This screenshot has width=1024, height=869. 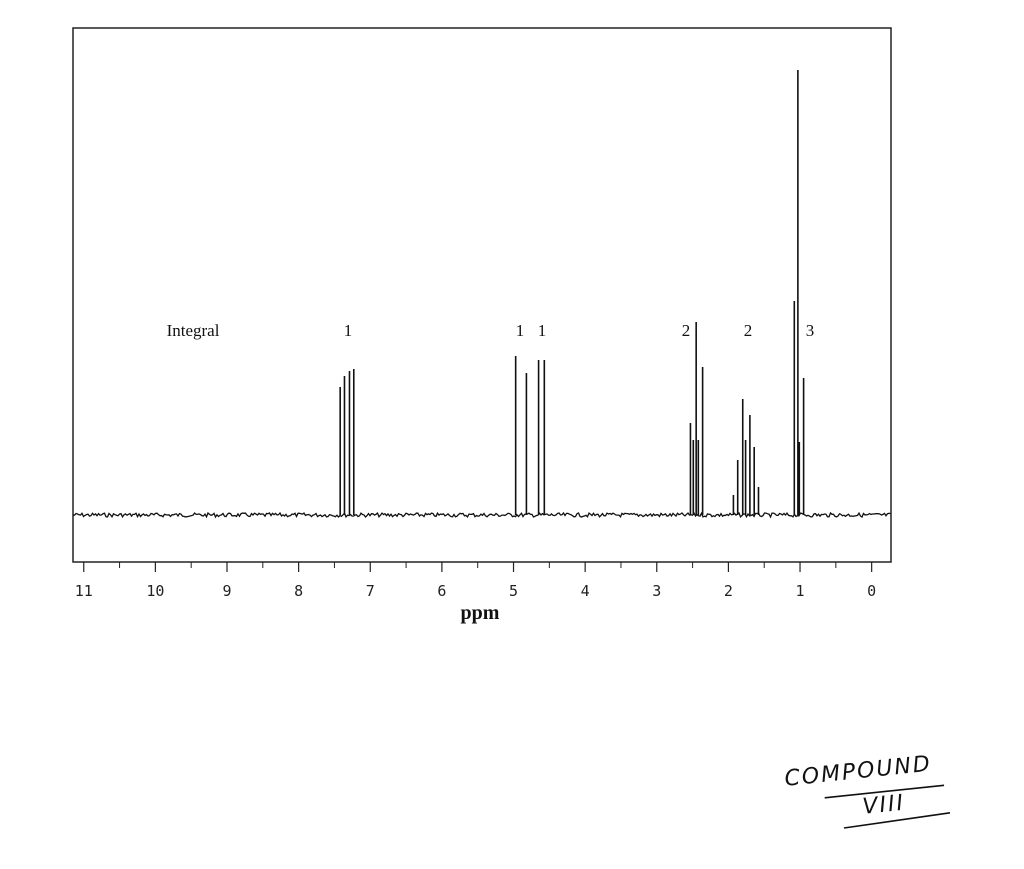 What do you see at coordinates (370, 591) in the screenshot?
I see `x-tick-label: 7` at bounding box center [370, 591].